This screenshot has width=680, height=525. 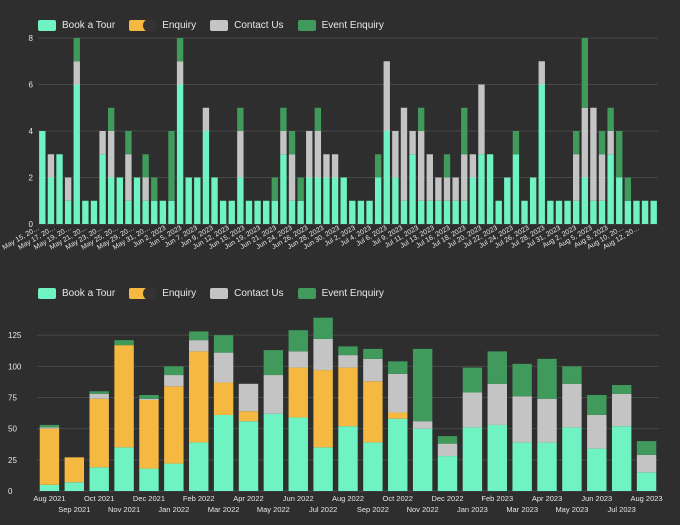 What do you see at coordinates (340, 293) in the screenshot?
I see `legend-item-event-enquiry: Event Enquiry` at bounding box center [340, 293].